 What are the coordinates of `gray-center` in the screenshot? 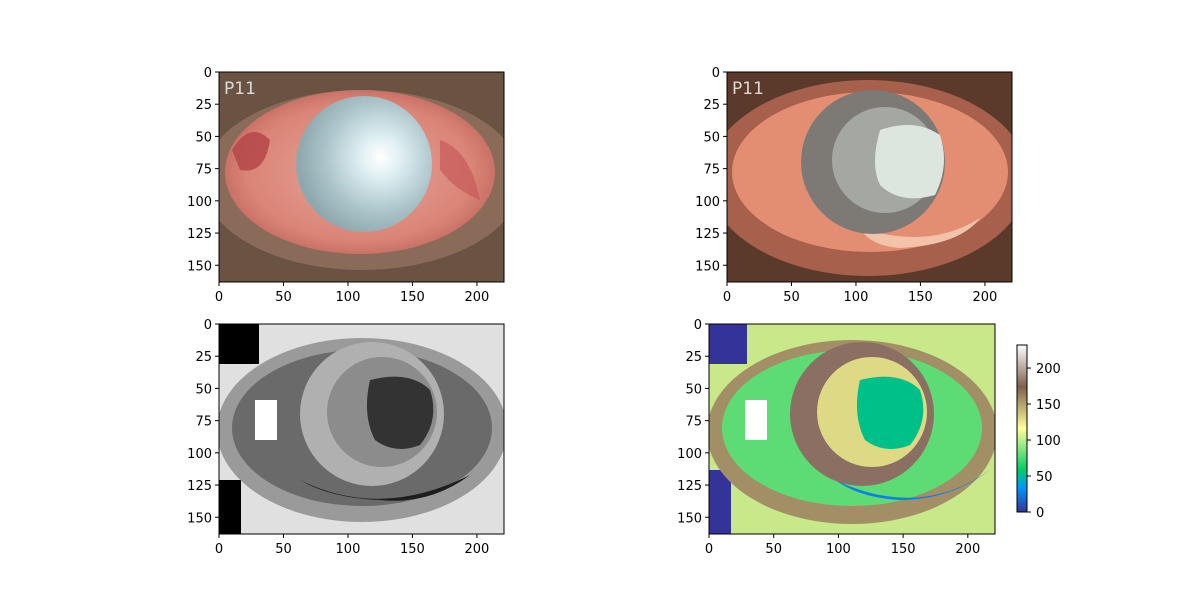 It's located at (400, 412).